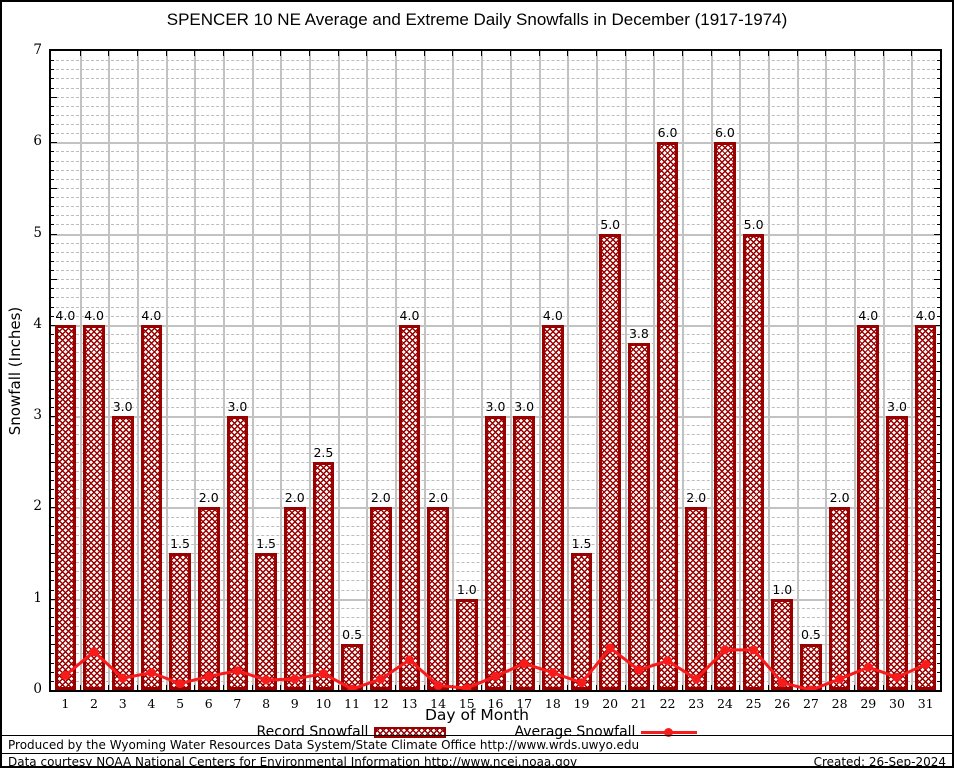 This screenshot has width=954, height=768. What do you see at coordinates (180, 544) in the screenshot?
I see `bar-value-label: 1.5` at bounding box center [180, 544].